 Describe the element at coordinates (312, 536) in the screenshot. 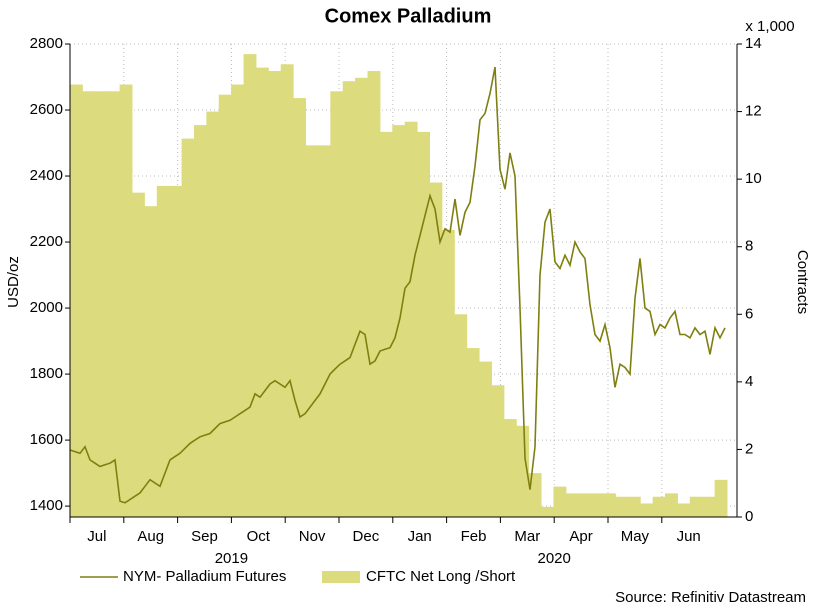

I see `x-tick-label: Nov` at that location.